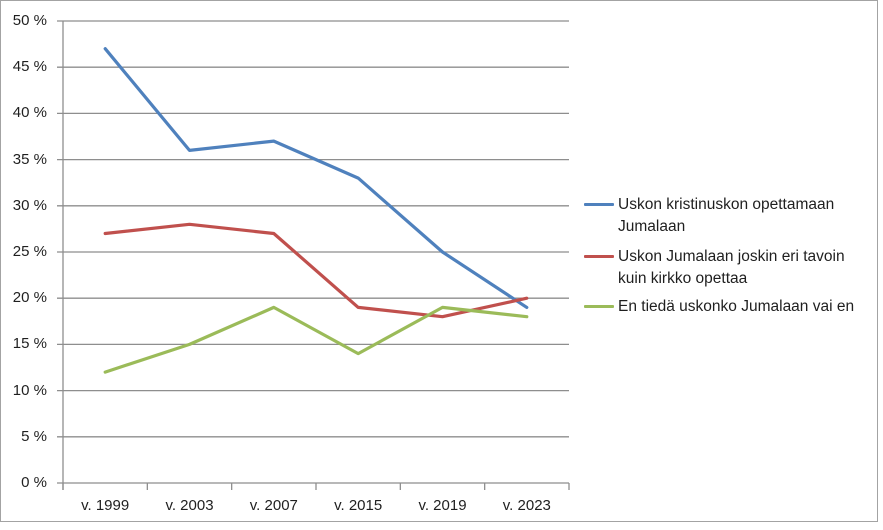  What do you see at coordinates (726, 215) in the screenshot?
I see `legend-label: Uskon kristinuskon opettamaan Jumalaan` at bounding box center [726, 215].